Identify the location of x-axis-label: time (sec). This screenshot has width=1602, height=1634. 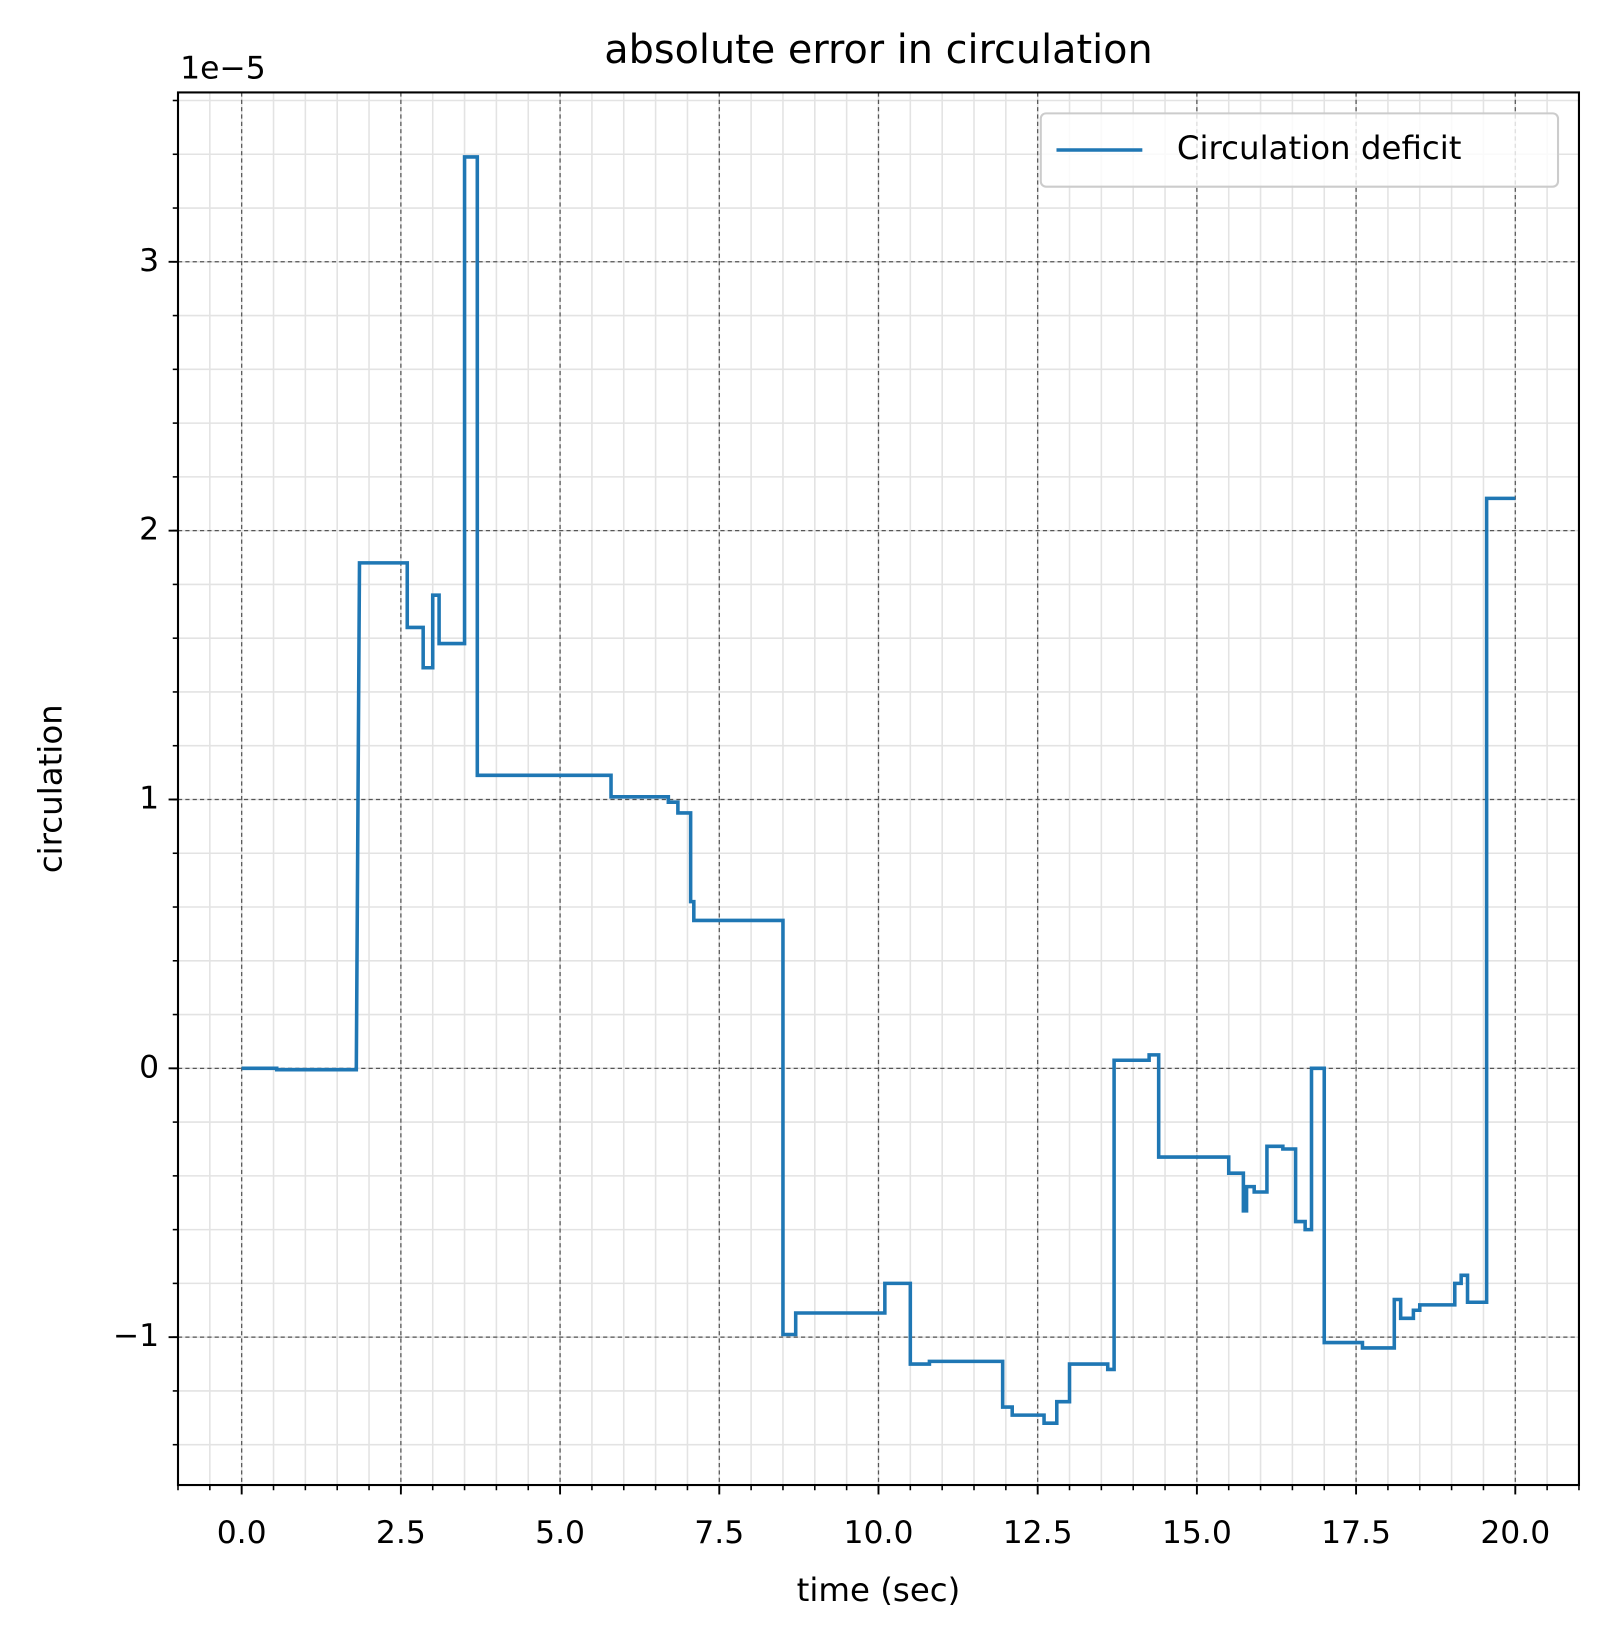
(879, 1590).